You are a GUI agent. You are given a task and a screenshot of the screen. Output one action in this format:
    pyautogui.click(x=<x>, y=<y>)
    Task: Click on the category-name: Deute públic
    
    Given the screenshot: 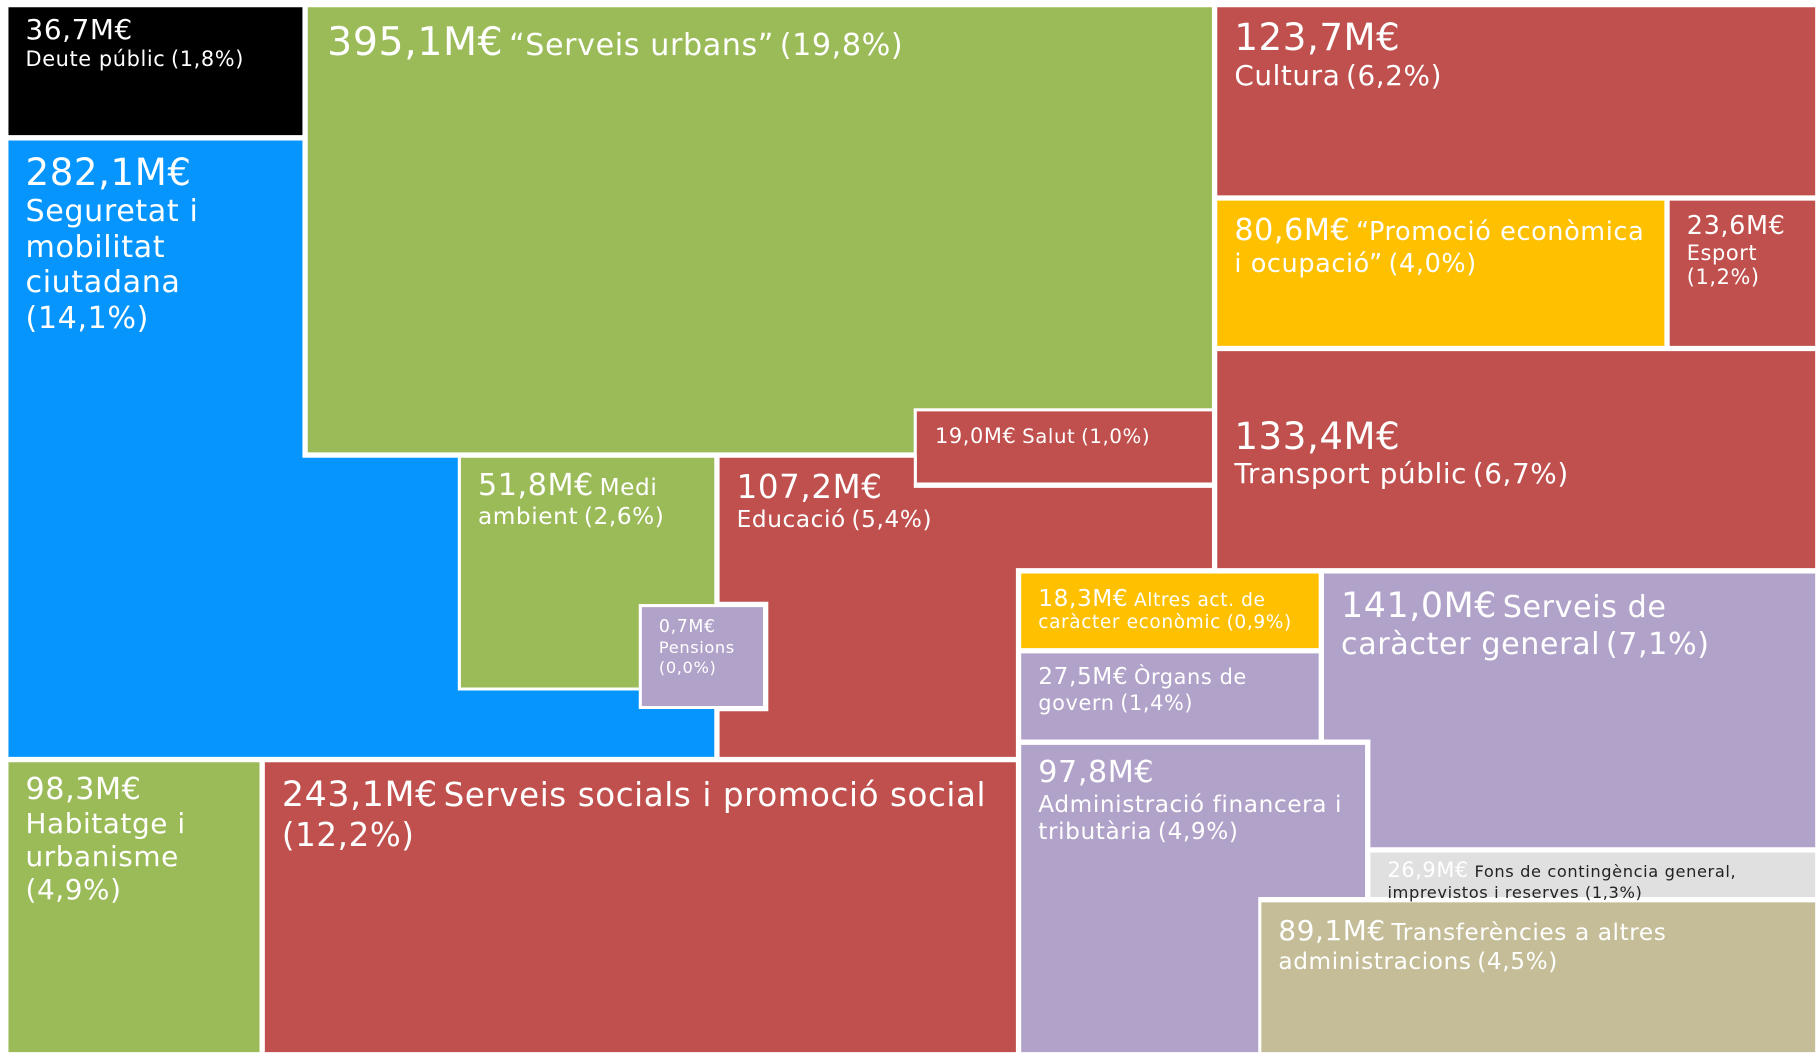 What is the action you would take?
    pyautogui.click(x=95, y=58)
    